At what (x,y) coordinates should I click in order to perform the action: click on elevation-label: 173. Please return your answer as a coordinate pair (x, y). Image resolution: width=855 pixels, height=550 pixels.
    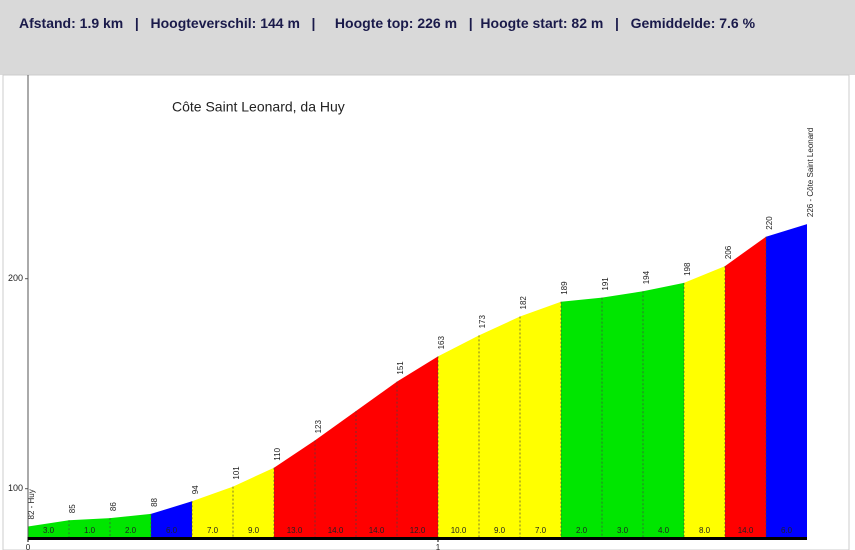
    Looking at the image, I should click on (482, 322).